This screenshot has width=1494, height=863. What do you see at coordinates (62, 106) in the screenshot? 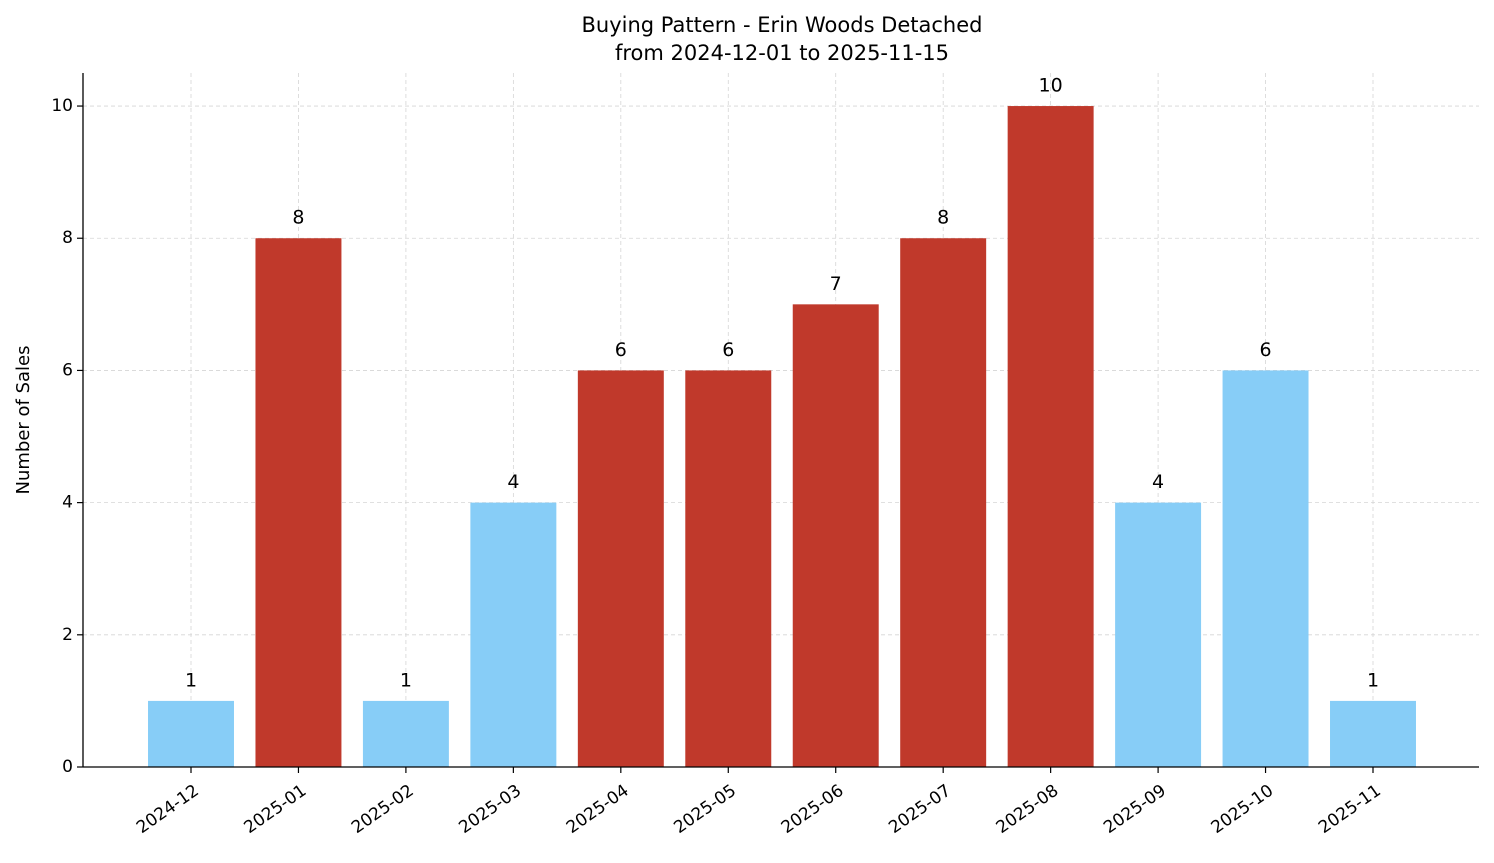
I see `y-tick-label: 10` at bounding box center [62, 106].